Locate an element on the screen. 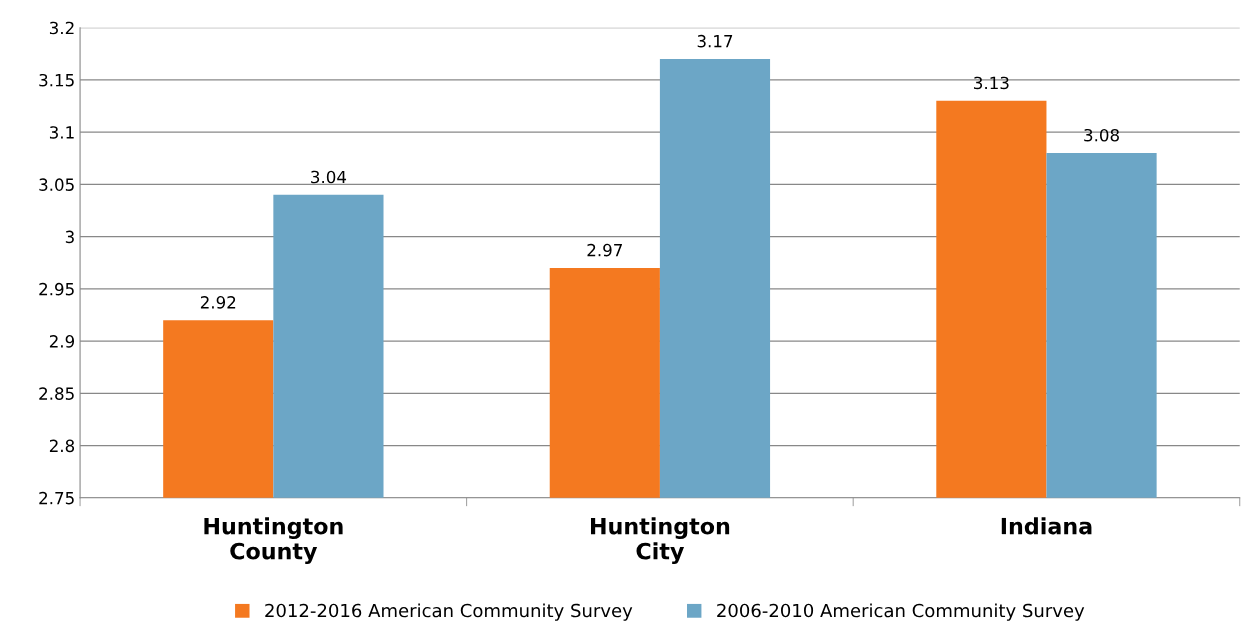 This screenshot has width=1251, height=644. data-label: 3.17 is located at coordinates (715, 41).